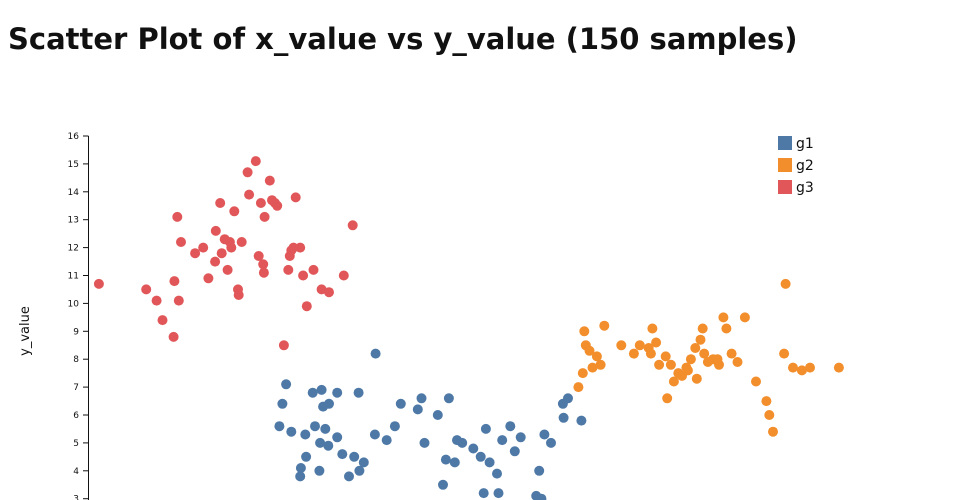  What do you see at coordinates (785, 143) in the screenshot?
I see `legend-swatch-g1` at bounding box center [785, 143].